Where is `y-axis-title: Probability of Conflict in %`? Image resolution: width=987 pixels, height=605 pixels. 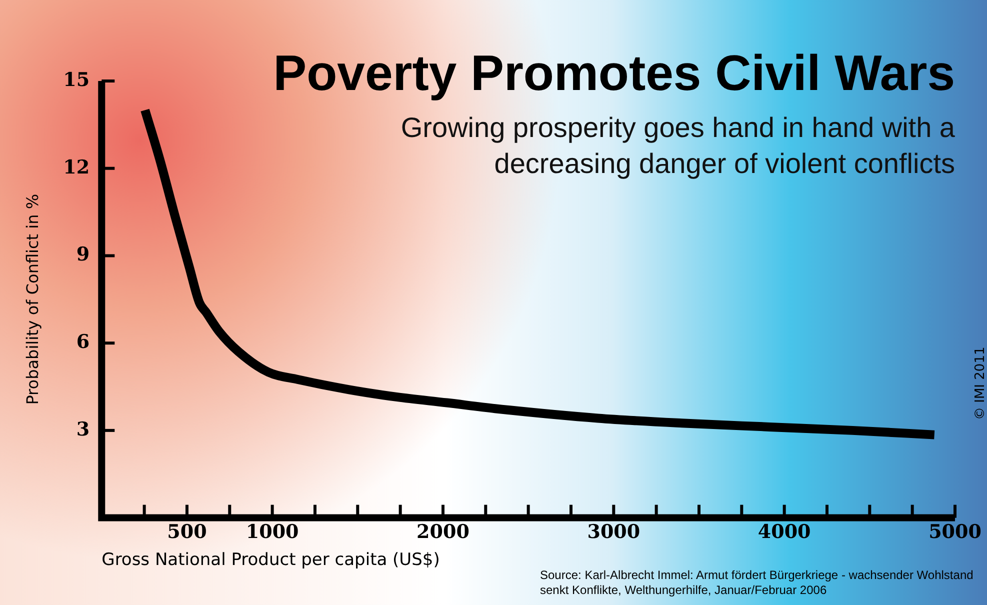
y-axis-title: Probability of Conflict in % is located at coordinates (32, 299).